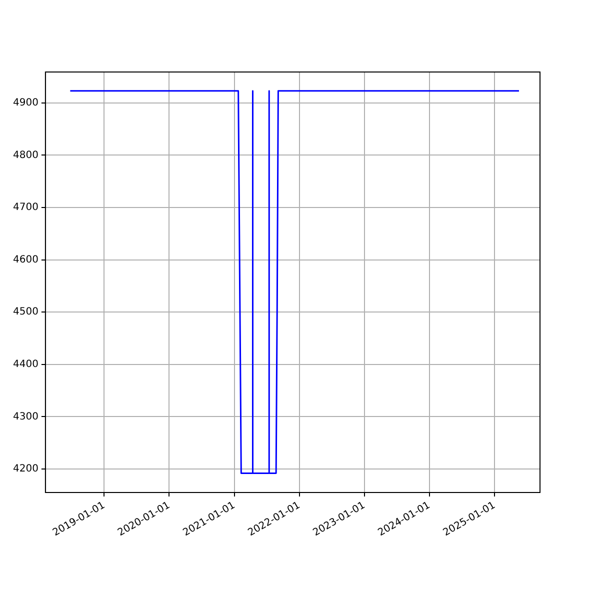  I want to click on y-tick-label: 4200, so click(25, 469).